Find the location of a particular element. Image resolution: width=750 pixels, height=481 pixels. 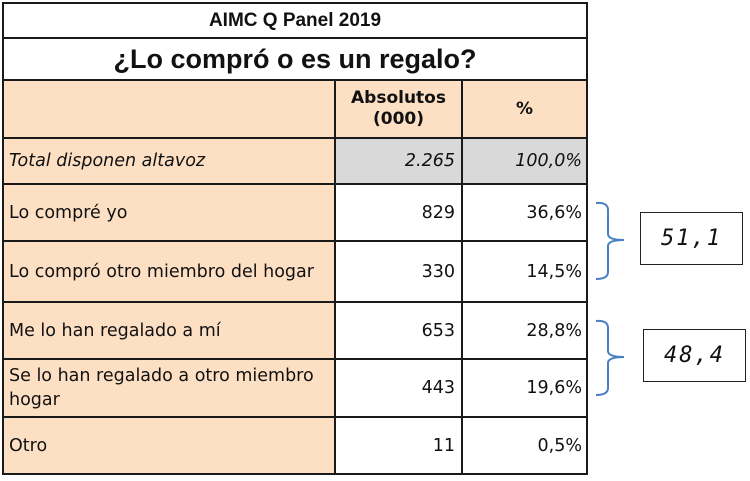

header-absolutos-line1: Absolutos is located at coordinates (398, 98).